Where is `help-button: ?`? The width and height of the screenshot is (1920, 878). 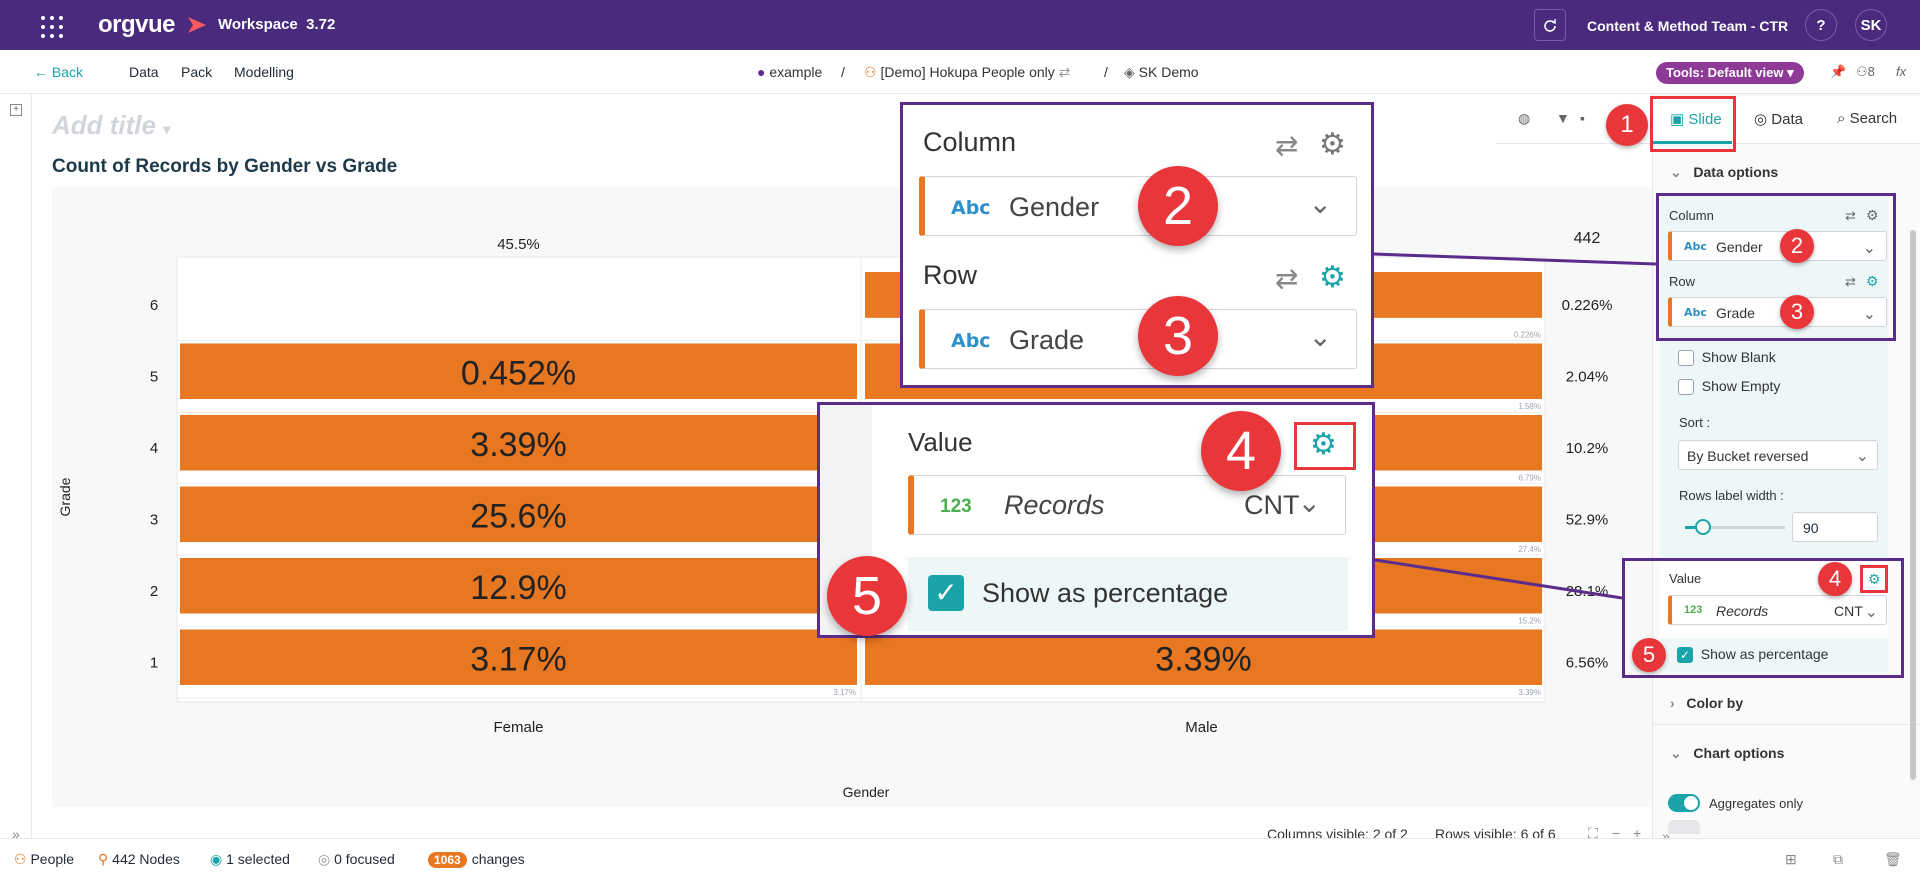
help-button: ? is located at coordinates (1821, 25).